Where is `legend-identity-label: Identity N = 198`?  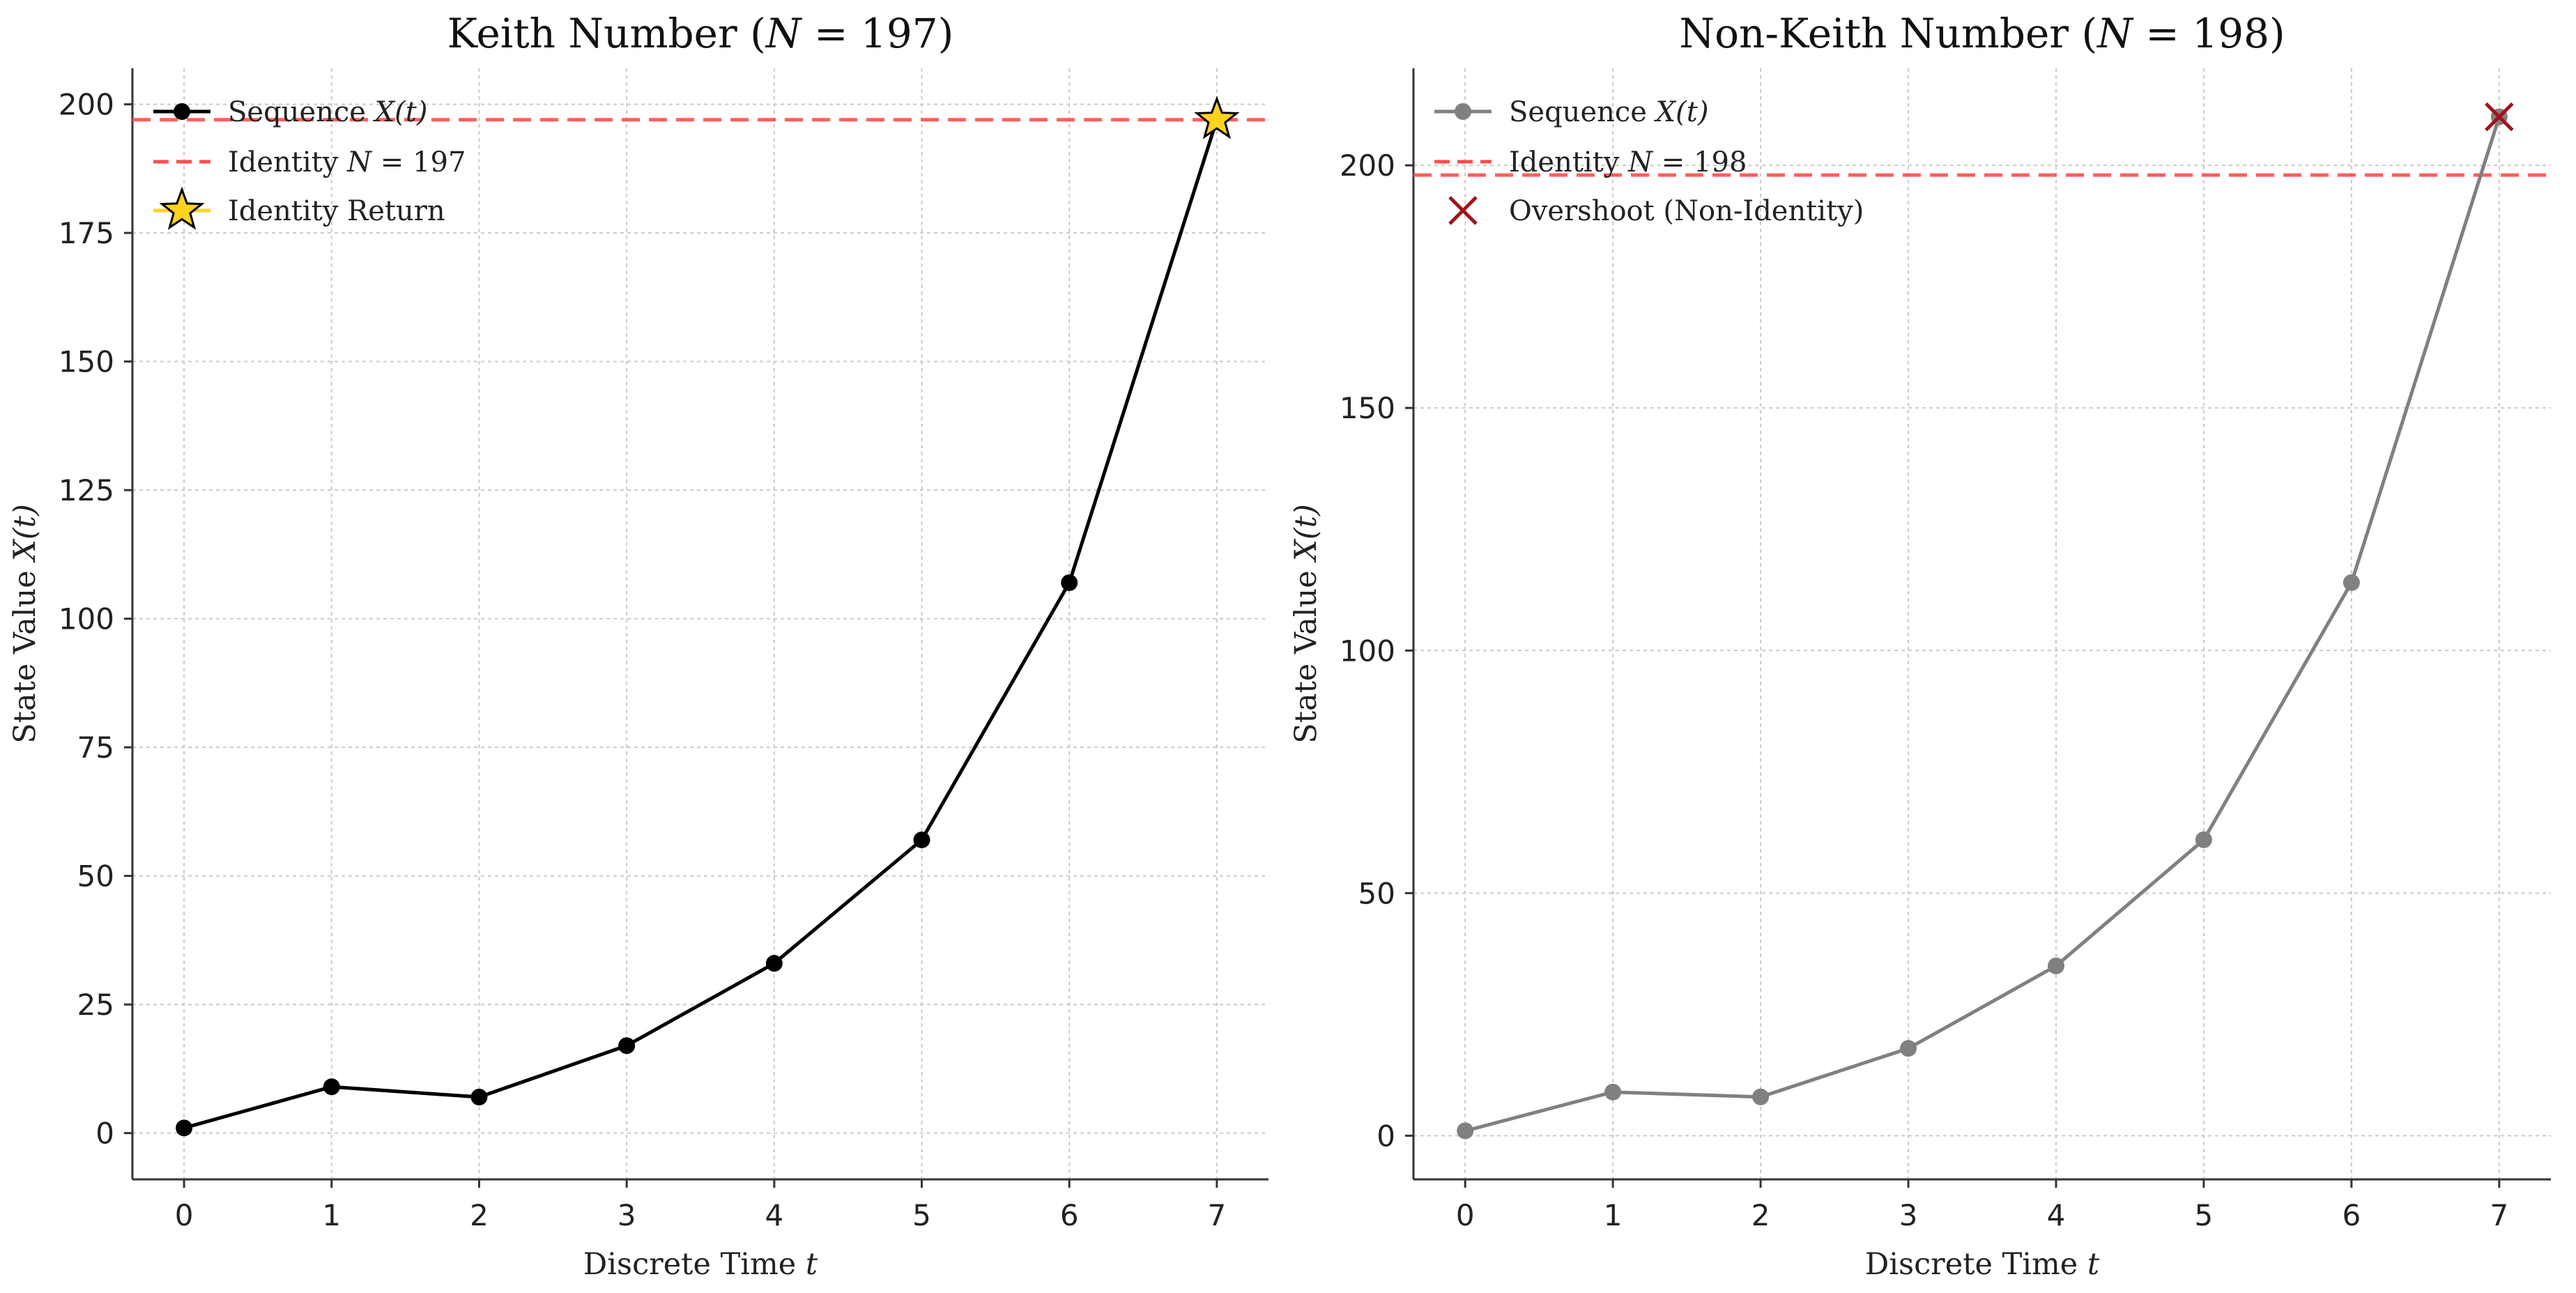
legend-identity-label: Identity N = 198 is located at coordinates (1628, 162).